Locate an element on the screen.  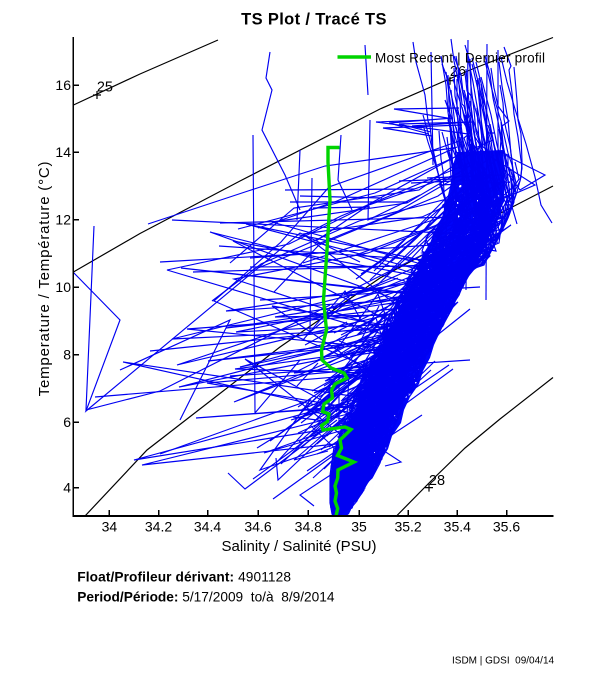
svg-text: 25 is located at coordinates (105, 88).